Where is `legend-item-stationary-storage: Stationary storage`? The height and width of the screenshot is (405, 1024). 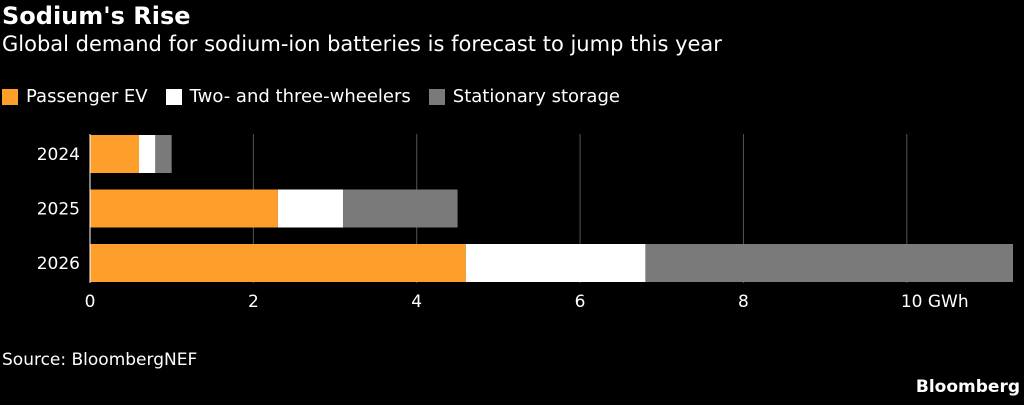
legend-item-stationary-storage: Stationary storage is located at coordinates (524, 96).